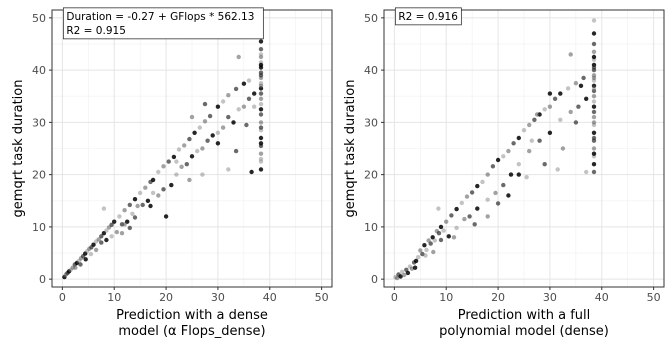 This screenshot has width=671, height=341. What do you see at coordinates (270, 297) in the screenshot?
I see `x-tick-label: 40` at bounding box center [270, 297].